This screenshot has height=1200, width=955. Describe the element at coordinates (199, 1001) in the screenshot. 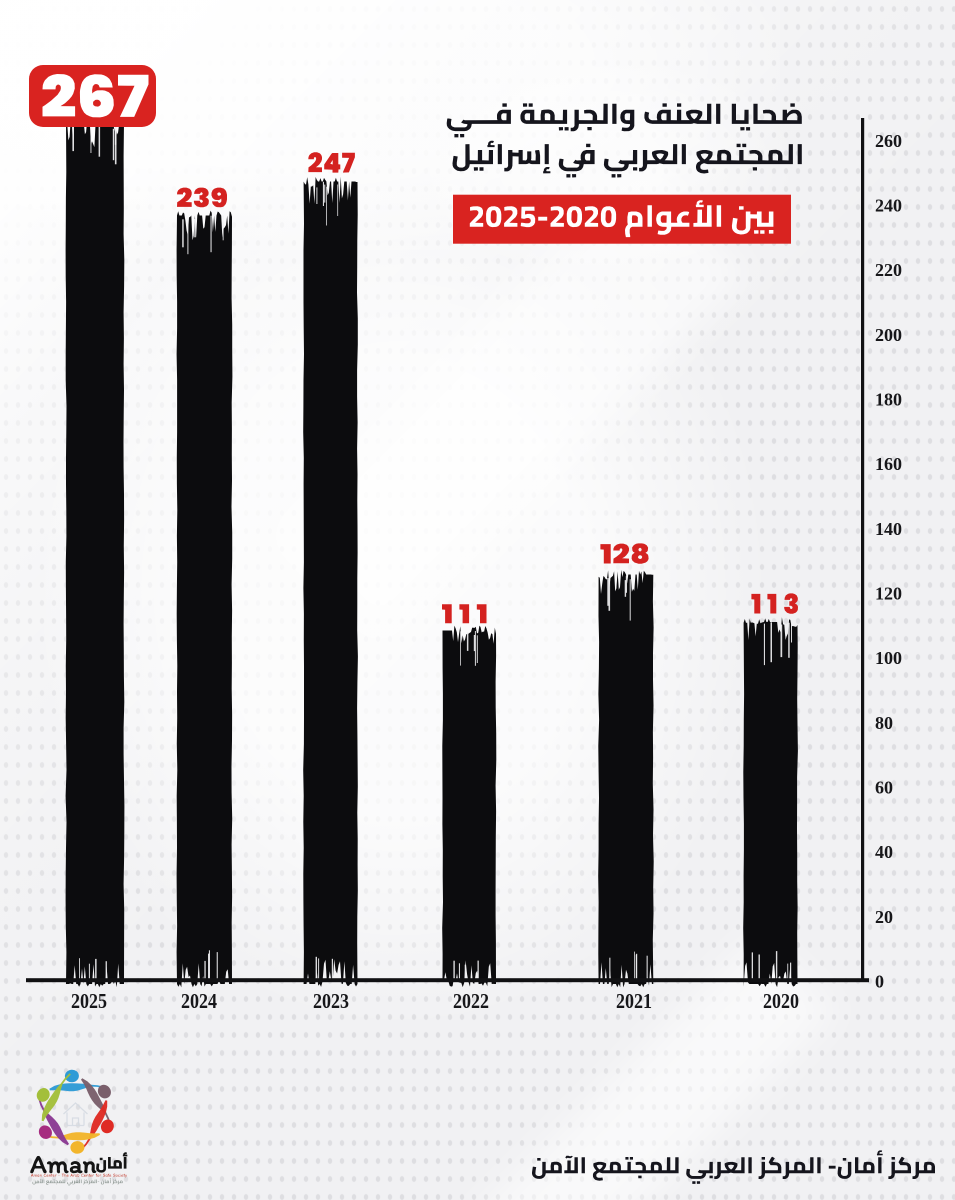

I see `svg-text: 2024` at that location.